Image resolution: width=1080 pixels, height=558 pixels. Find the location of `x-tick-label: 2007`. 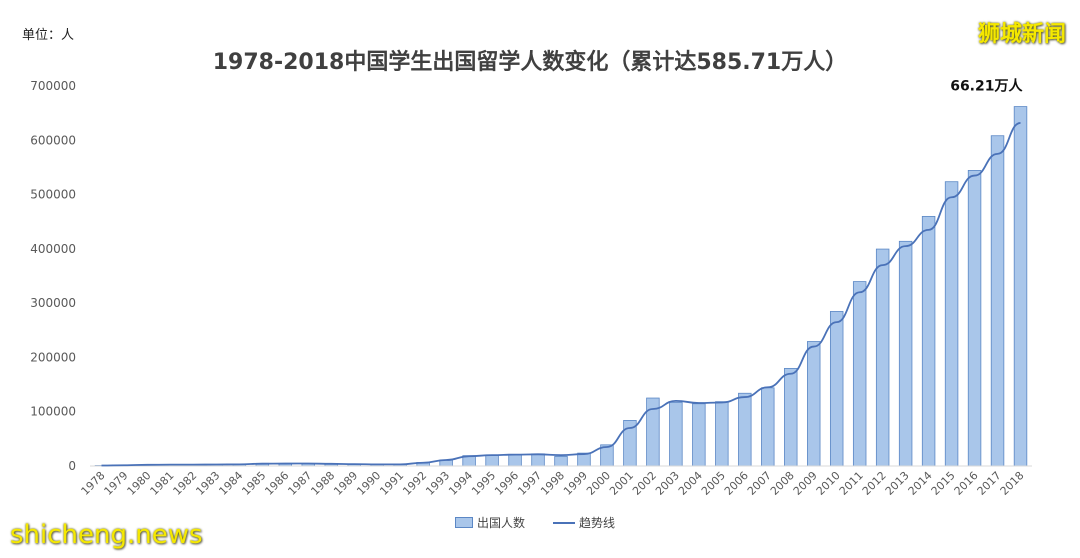

x-tick-label: 2007 is located at coordinates (759, 483).